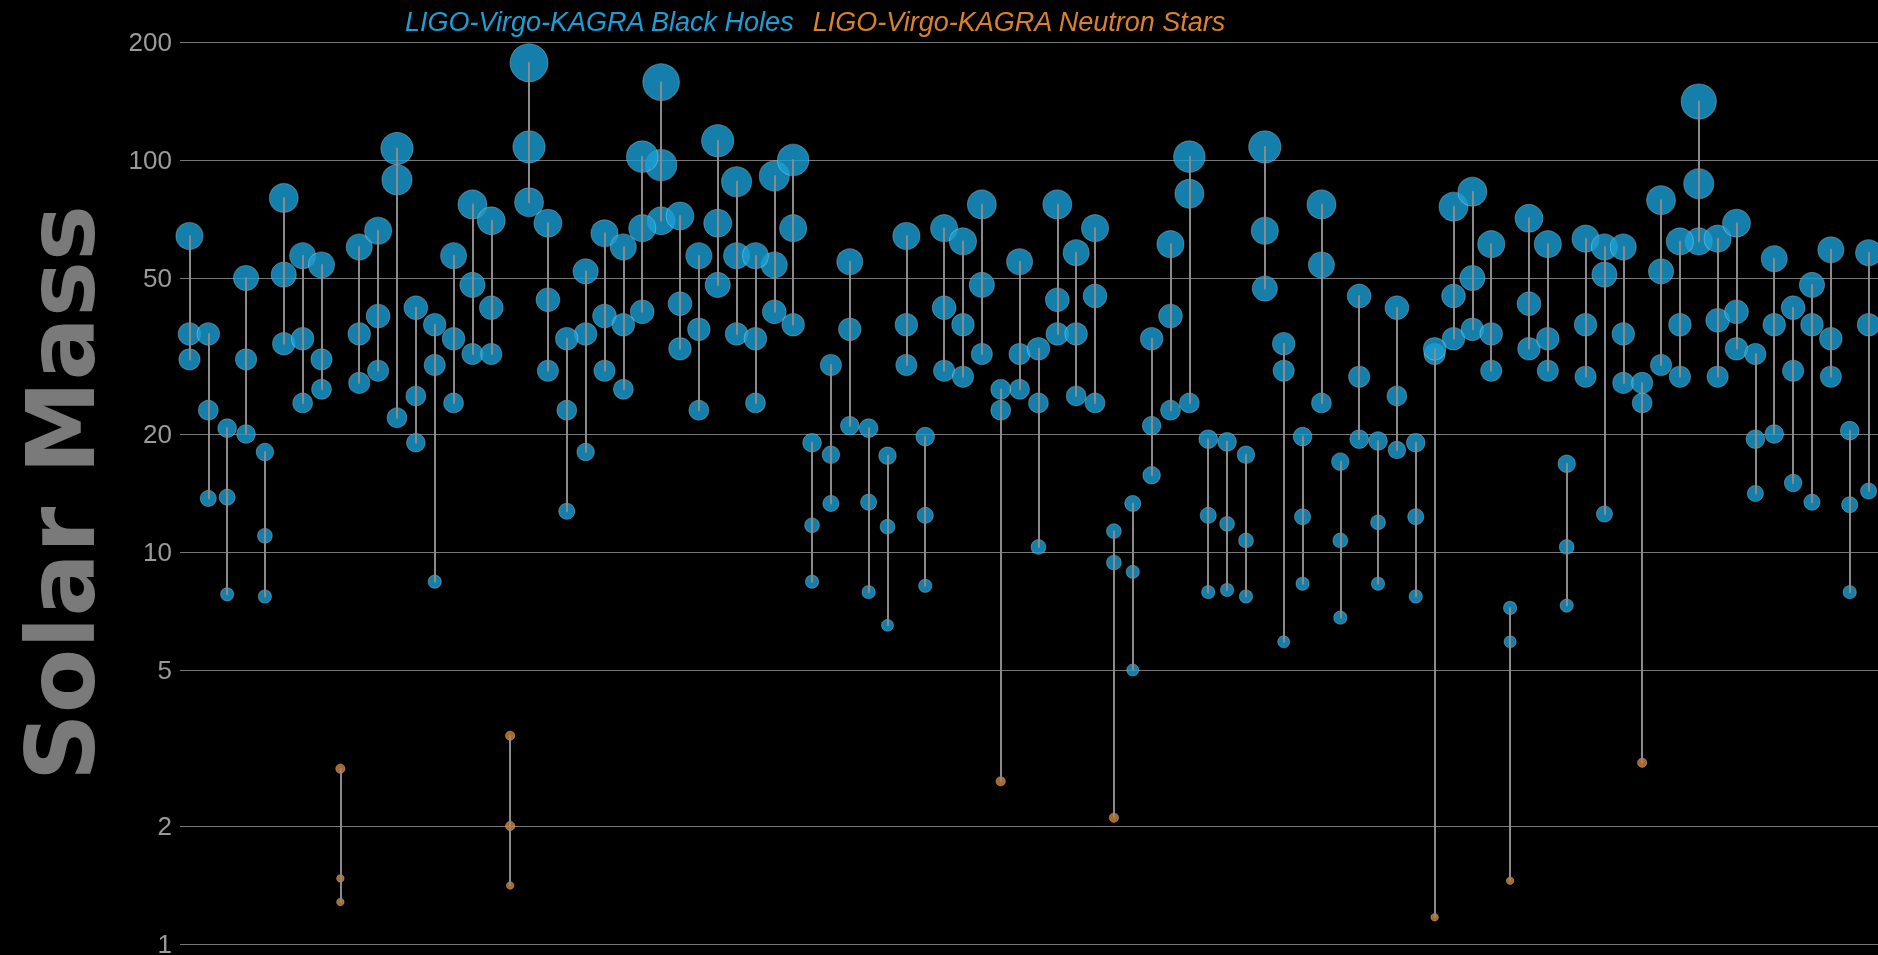 The width and height of the screenshot is (1878, 955). Describe the element at coordinates (61, 493) in the screenshot. I see `y-axis-title: Solar Mass` at that location.